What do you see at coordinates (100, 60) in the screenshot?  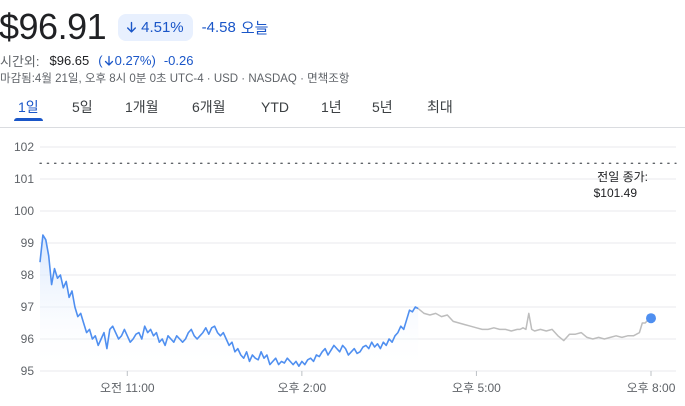 I see `afterhours-paren-open: (` at bounding box center [100, 60].